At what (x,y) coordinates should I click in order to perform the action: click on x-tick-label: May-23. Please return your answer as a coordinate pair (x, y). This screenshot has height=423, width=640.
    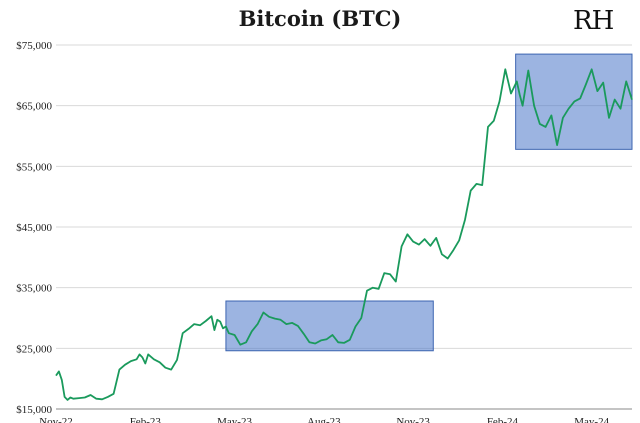
    Looking at the image, I should click on (234, 419).